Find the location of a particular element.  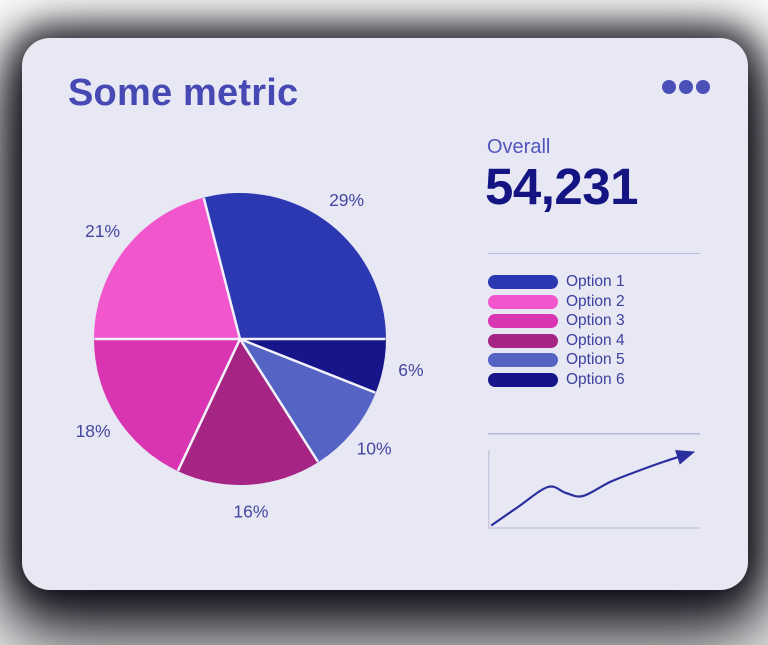

pie-value-label: 6% is located at coordinates (410, 370).